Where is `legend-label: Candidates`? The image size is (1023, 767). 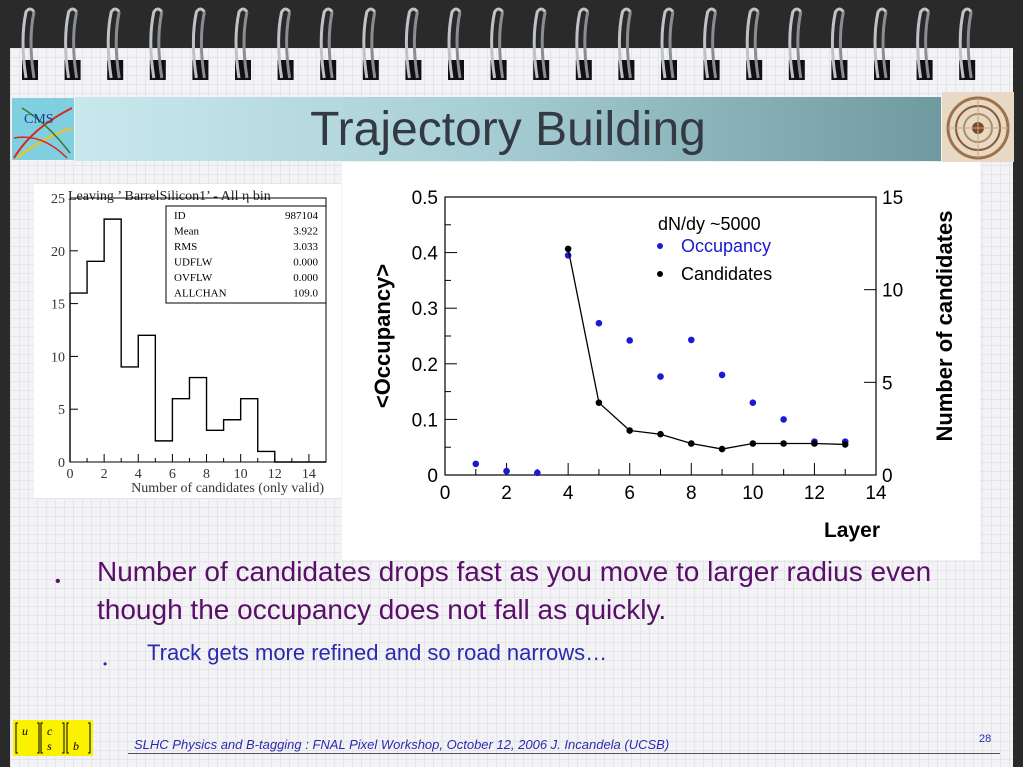 legend-label: Candidates is located at coordinates (726, 274).